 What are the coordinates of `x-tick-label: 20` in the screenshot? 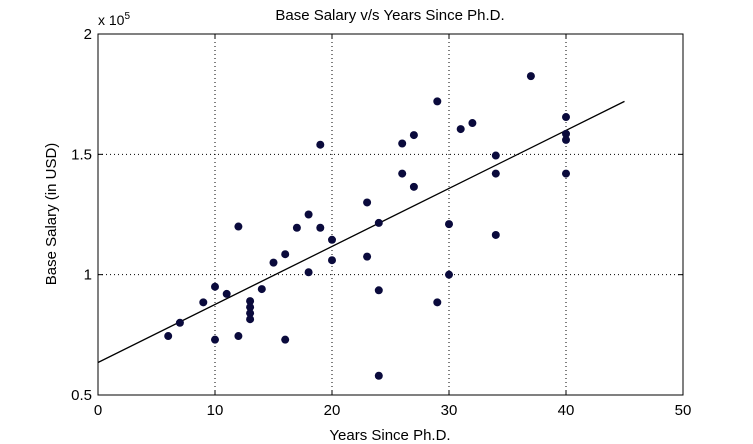 It's located at (332, 410).